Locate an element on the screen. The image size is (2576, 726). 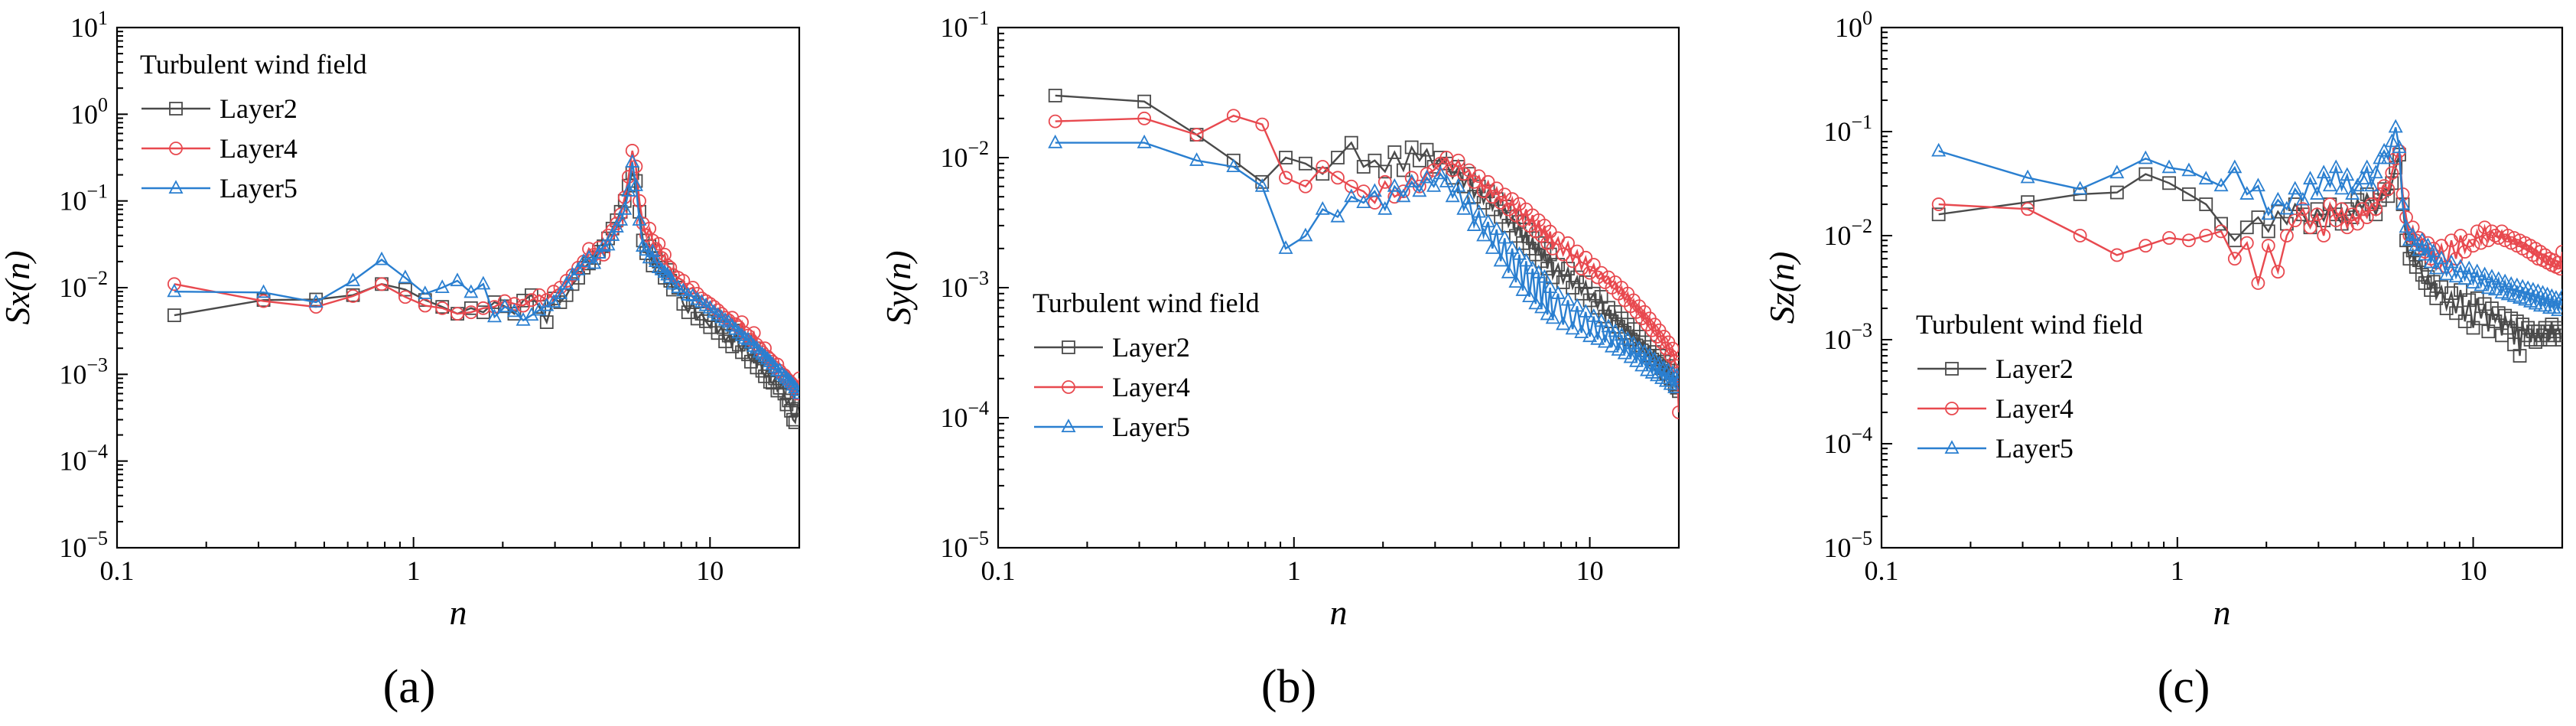
y-tick-label: 10⁻² is located at coordinates (83, 285).